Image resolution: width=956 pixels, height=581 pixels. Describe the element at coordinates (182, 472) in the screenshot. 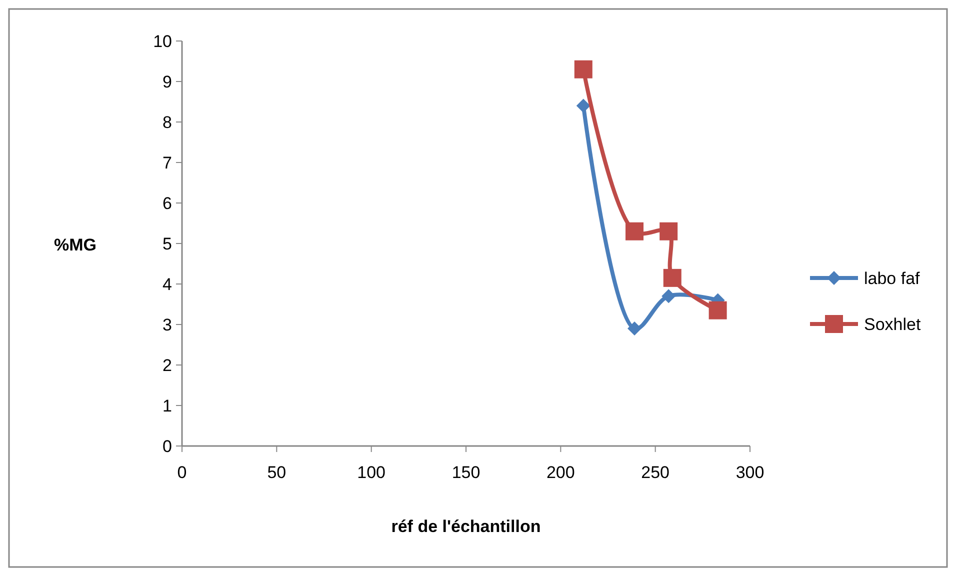

I see `x-tick-label: 0` at that location.